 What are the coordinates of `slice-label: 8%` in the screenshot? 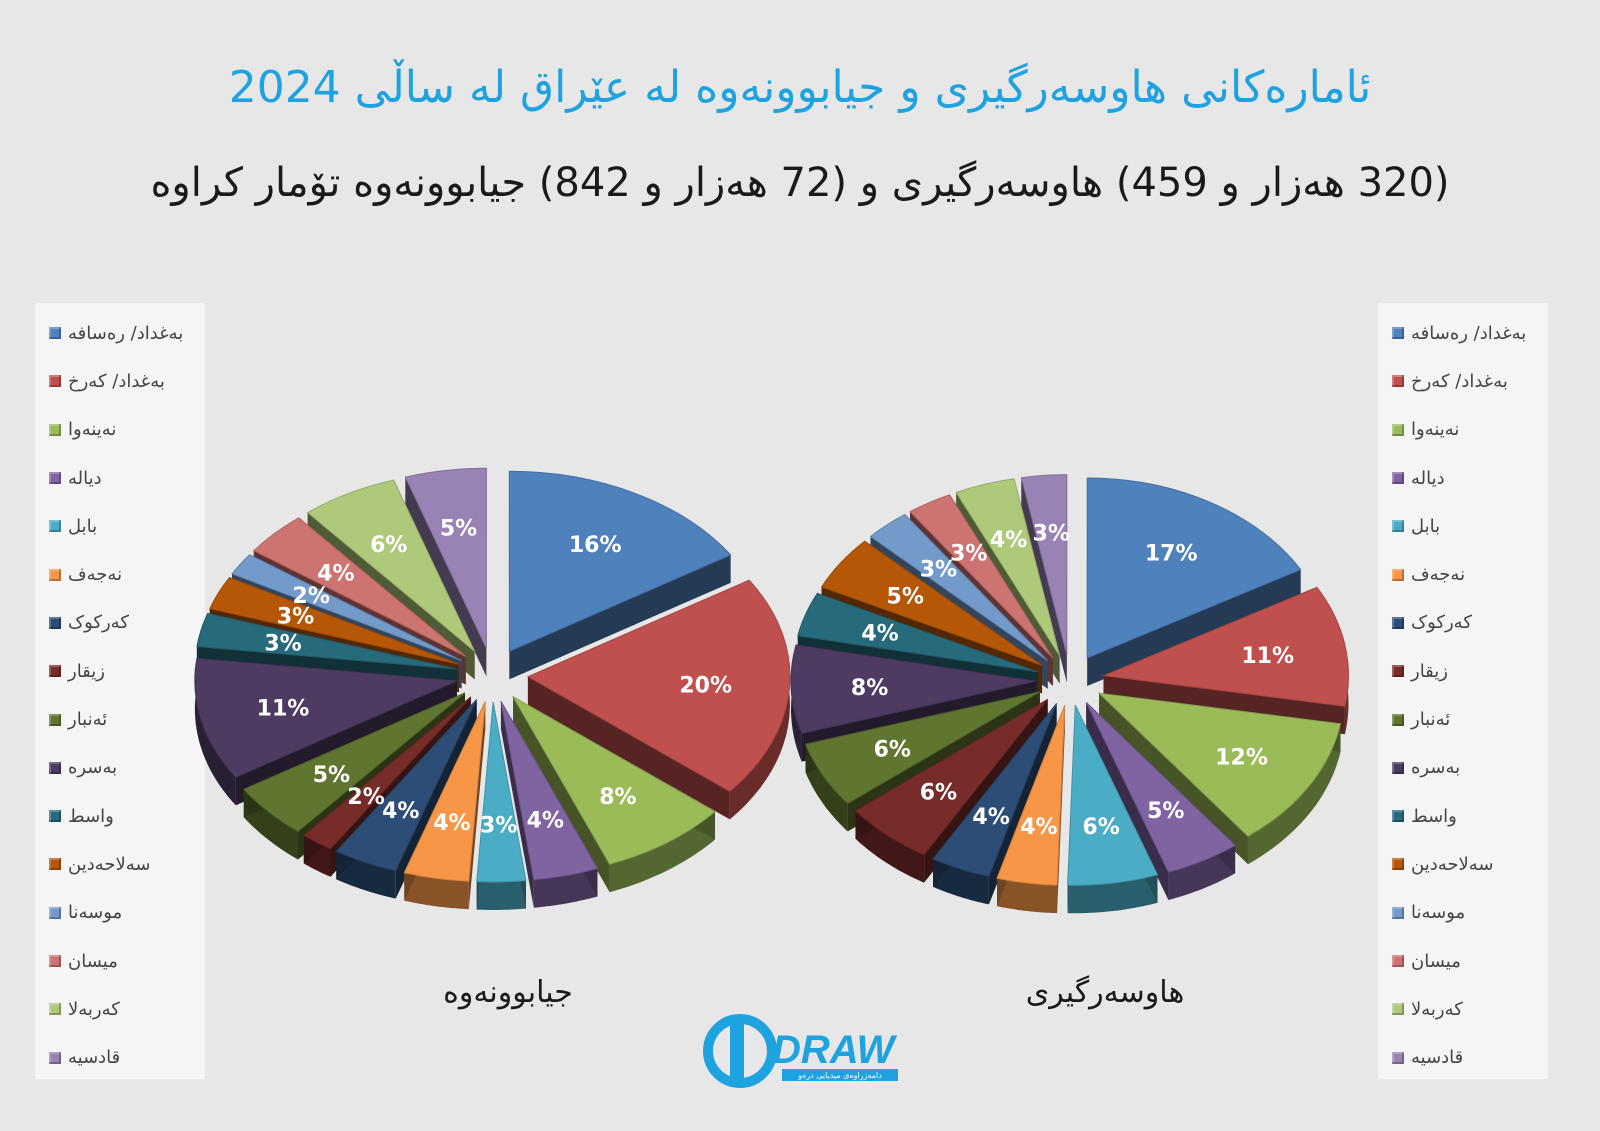 It's located at (869, 688).